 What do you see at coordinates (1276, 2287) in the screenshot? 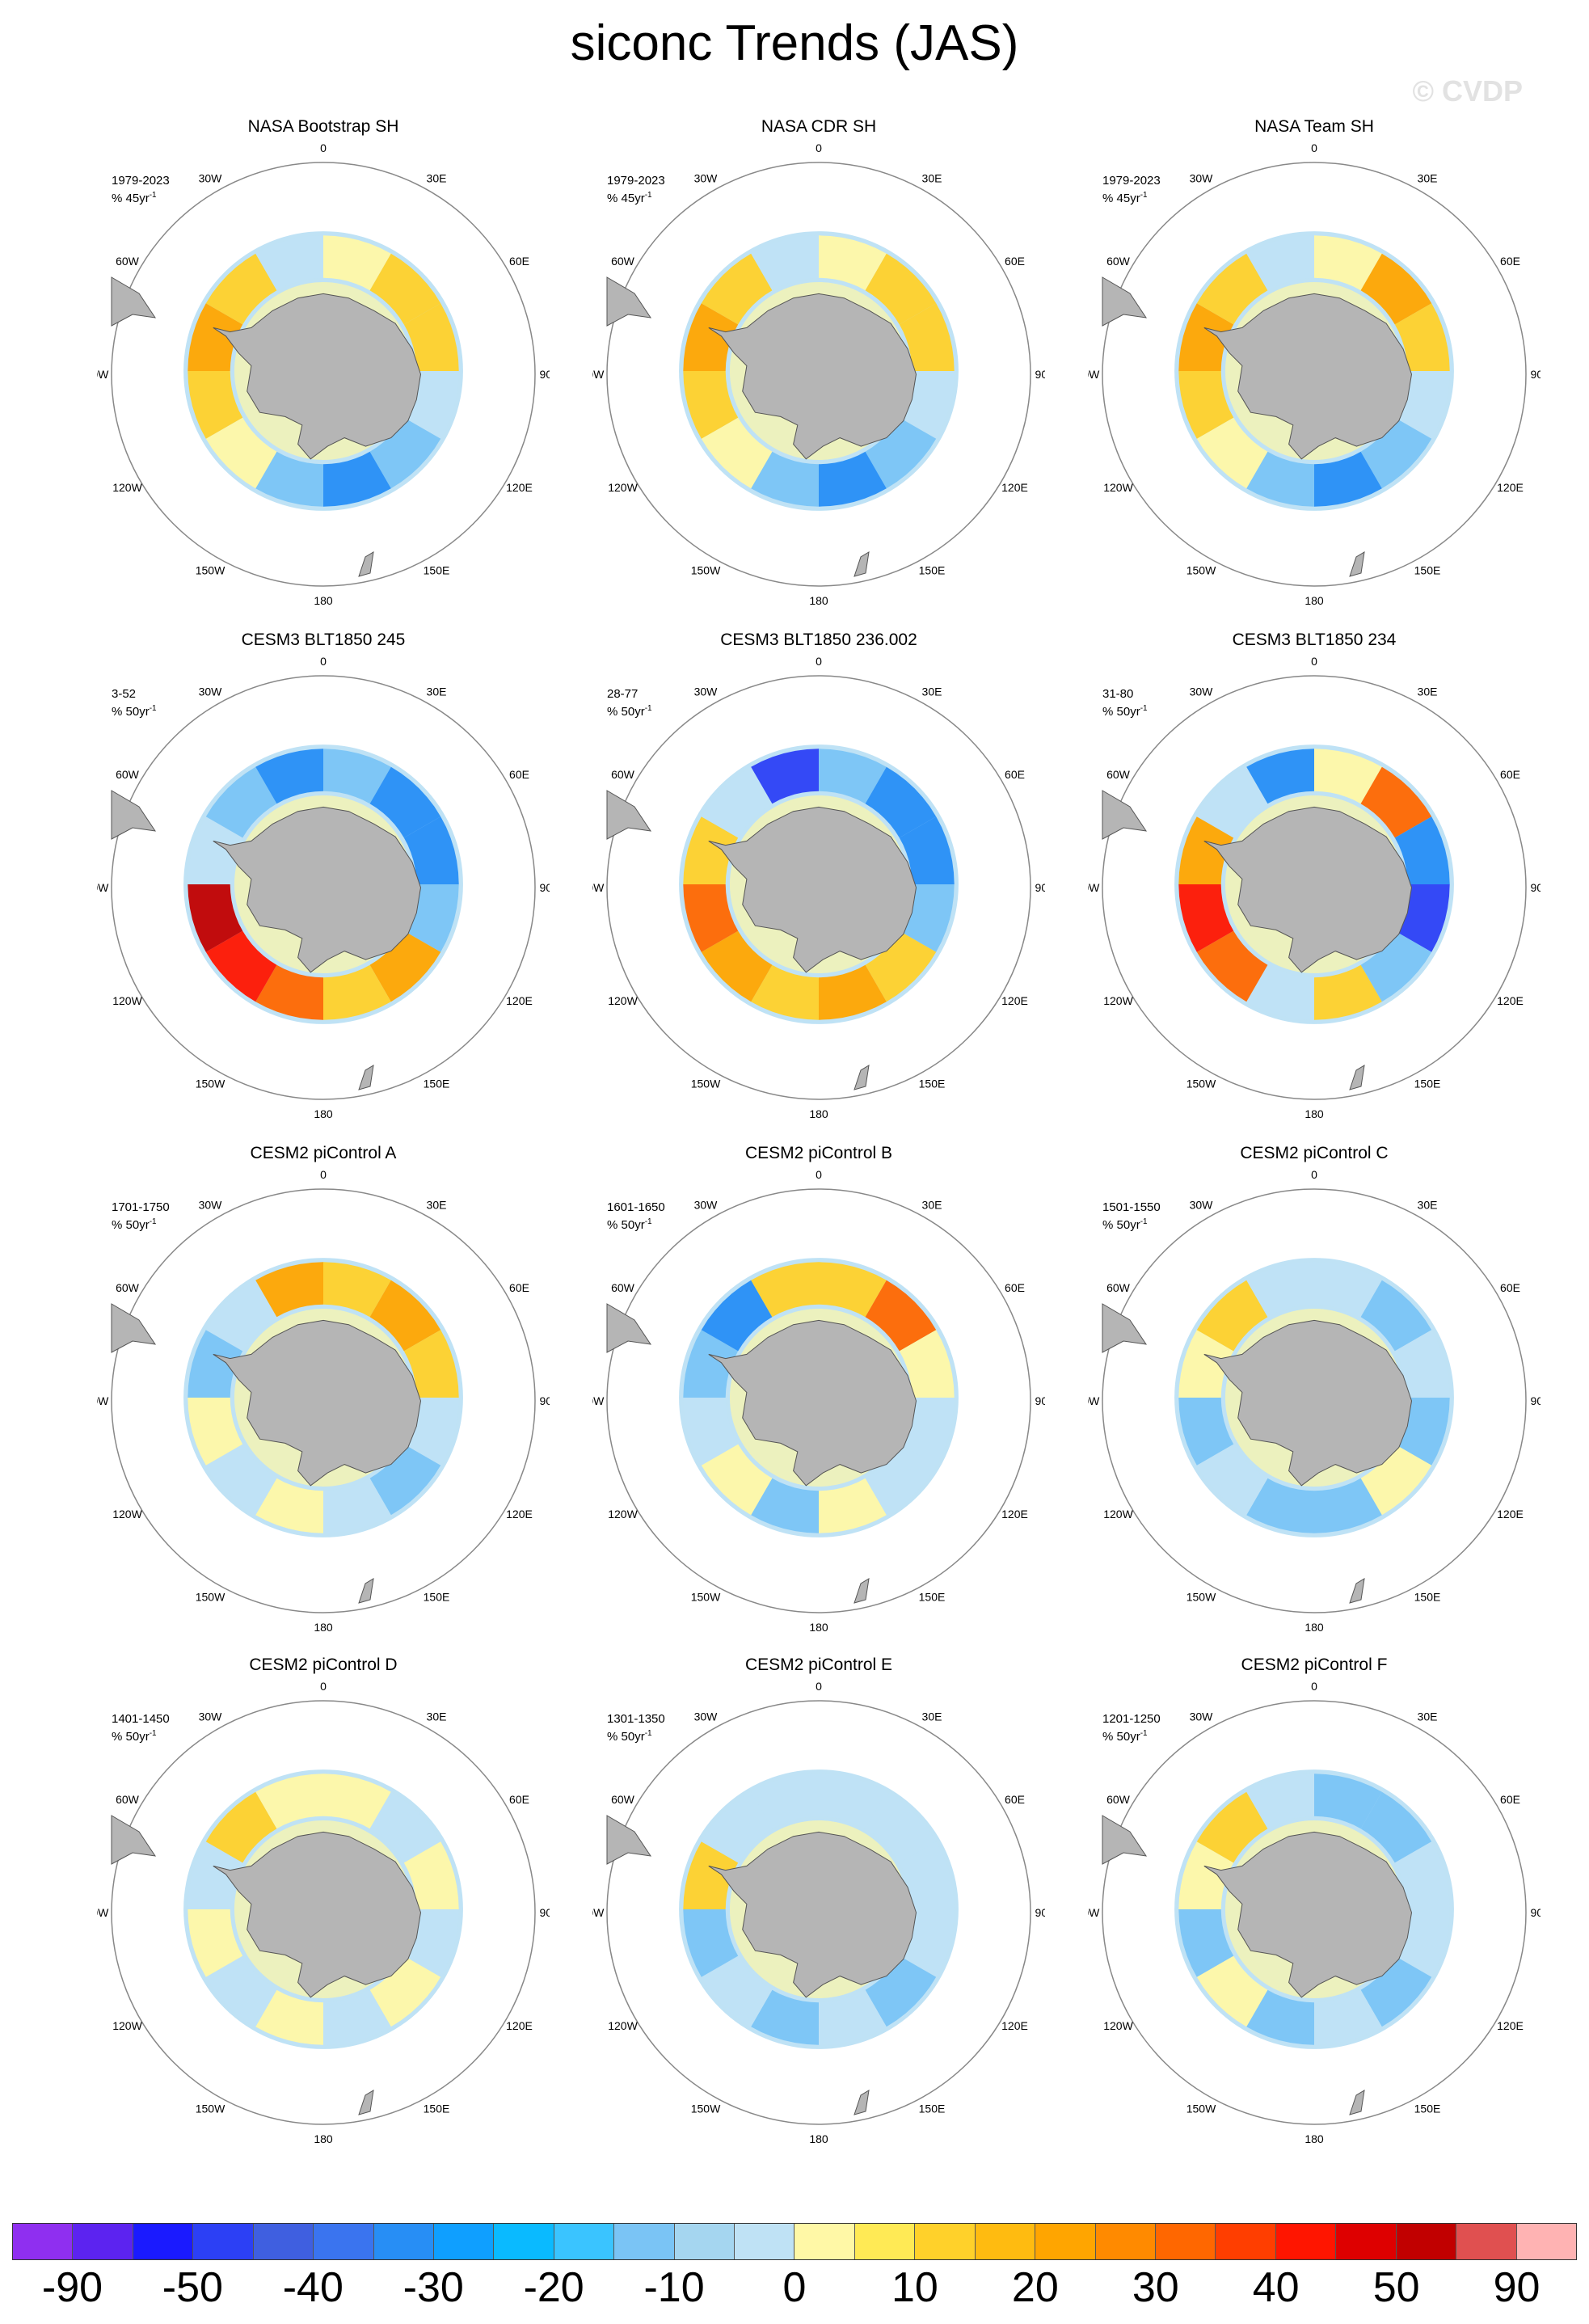
I see `colorbar-tick-label: 40` at bounding box center [1276, 2287].